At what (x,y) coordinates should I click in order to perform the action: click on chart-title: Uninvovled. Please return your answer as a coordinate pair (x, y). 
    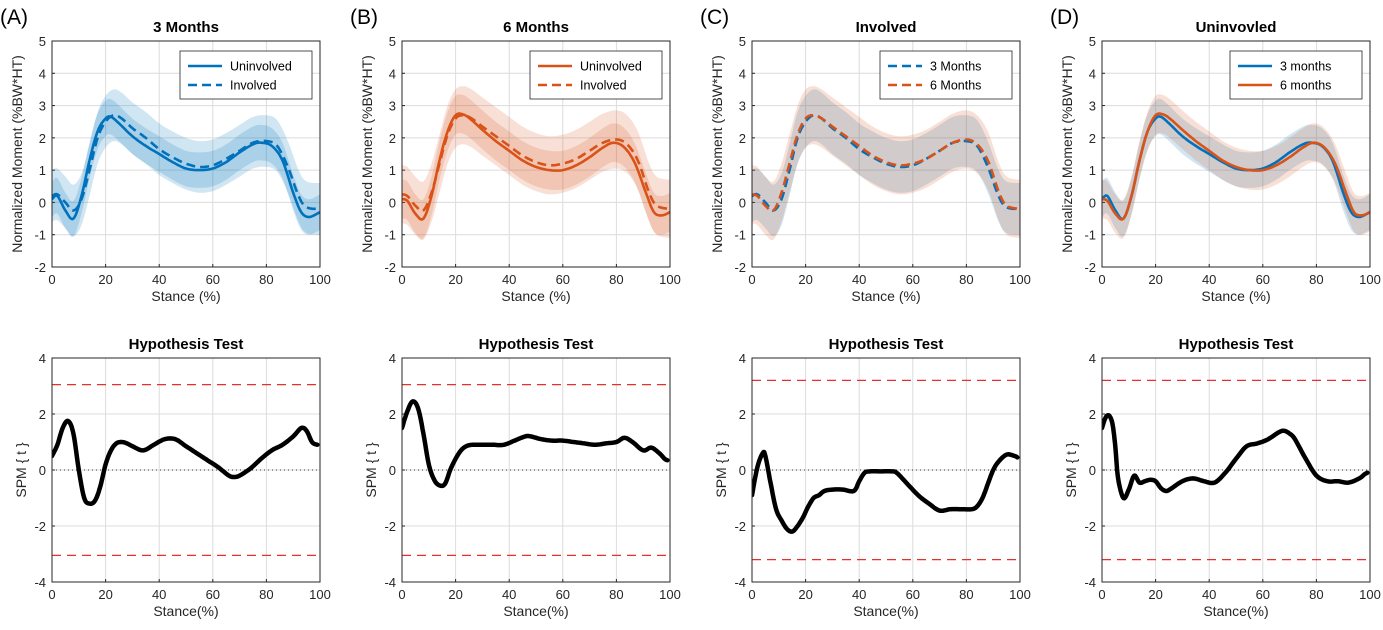
    Looking at the image, I should click on (1236, 27).